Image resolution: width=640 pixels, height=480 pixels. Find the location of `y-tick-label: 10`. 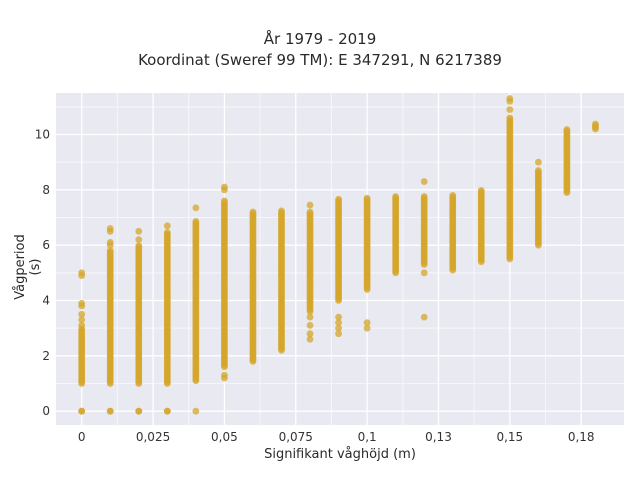

y-tick-label: 10 is located at coordinates (42, 135).